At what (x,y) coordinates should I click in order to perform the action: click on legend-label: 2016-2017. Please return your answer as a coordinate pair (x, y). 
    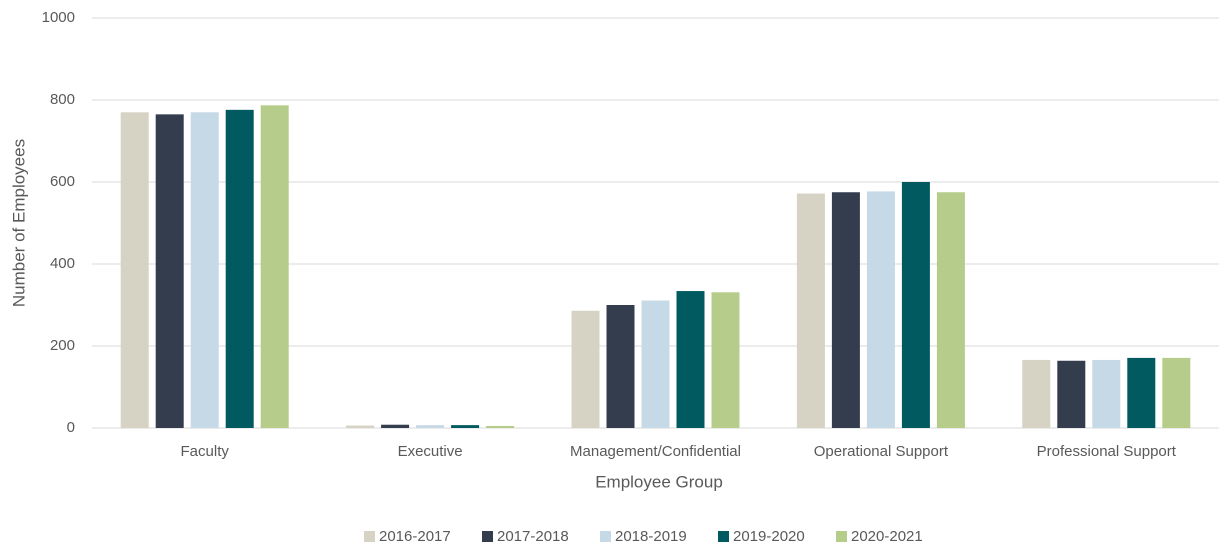
    Looking at the image, I should click on (415, 536).